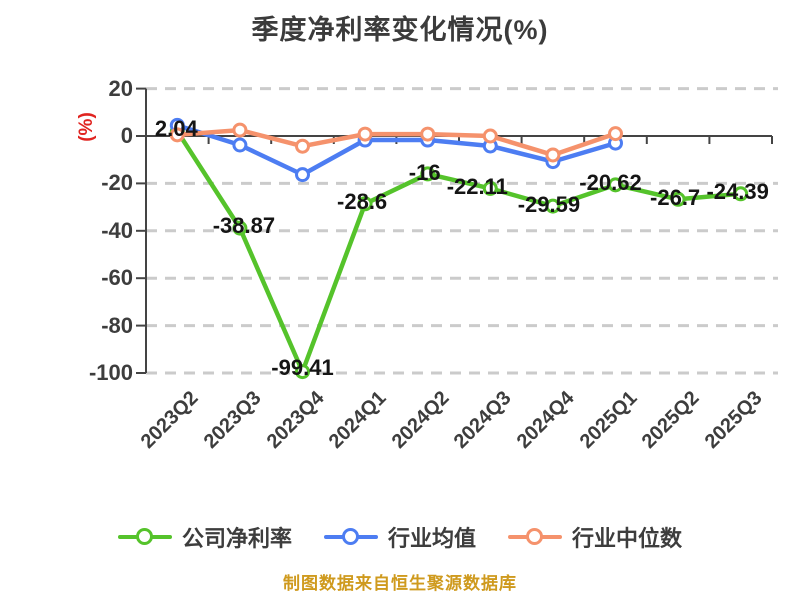 Image resolution: width=800 pixels, height=600 pixels. I want to click on point-value-label: -16, so click(424, 172).